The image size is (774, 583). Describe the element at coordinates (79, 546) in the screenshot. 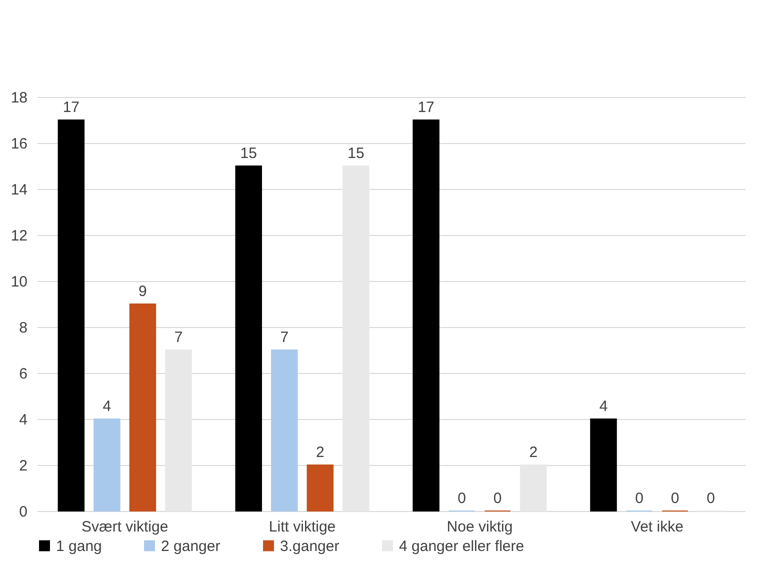

I see `legend-label: 1 gang` at that location.